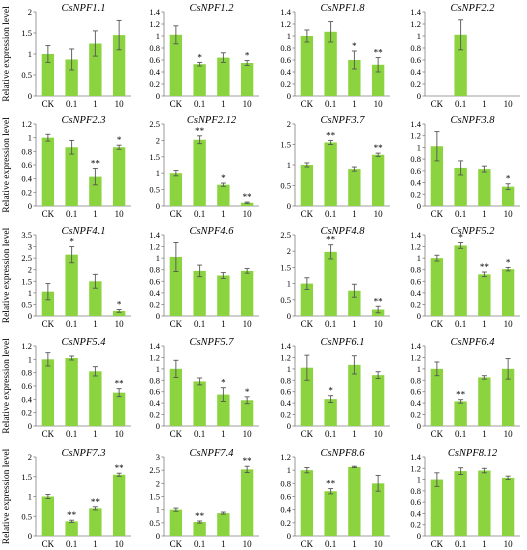 The width and height of the screenshot is (527, 550). I want to click on chart-title: CsNPF1.8, so click(342, 8).